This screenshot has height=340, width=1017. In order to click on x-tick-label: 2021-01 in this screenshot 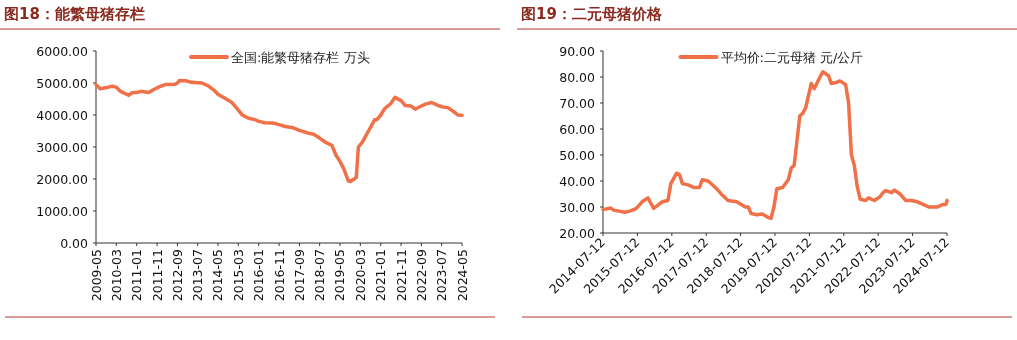, I will do `click(381, 275)`.